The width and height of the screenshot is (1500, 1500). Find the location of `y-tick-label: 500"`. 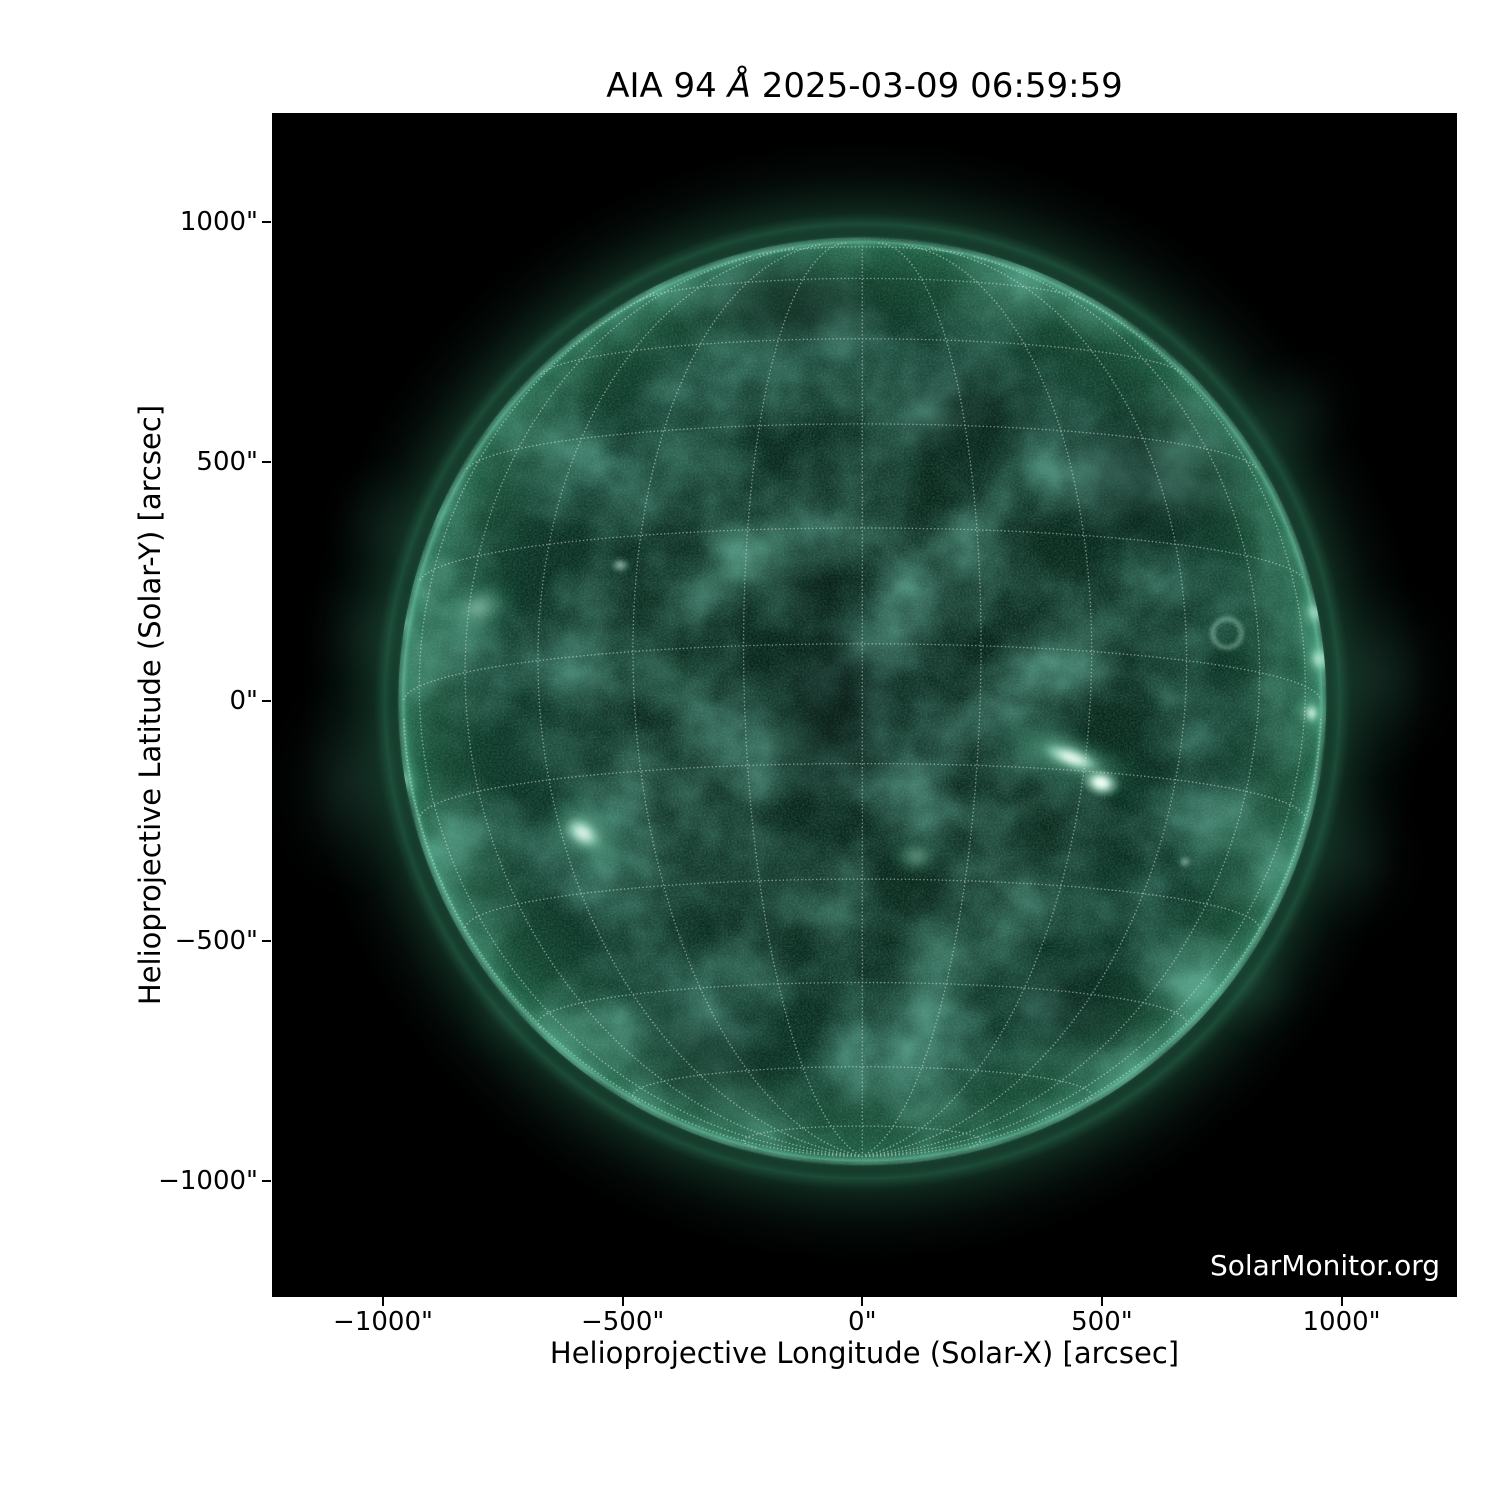

y-tick-label: 500" is located at coordinates (227, 461).